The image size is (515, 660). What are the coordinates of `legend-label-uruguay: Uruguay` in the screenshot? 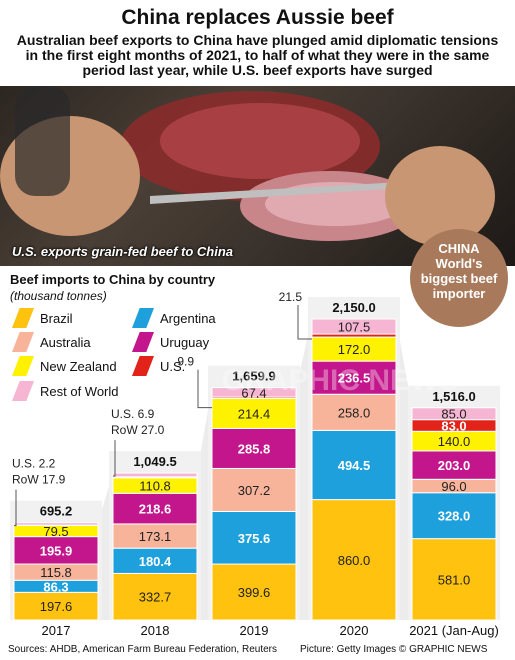 It's located at (185, 342).